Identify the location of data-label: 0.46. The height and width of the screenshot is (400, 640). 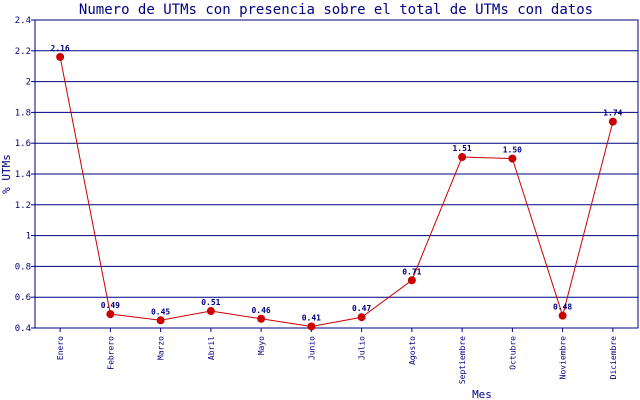
(260, 310).